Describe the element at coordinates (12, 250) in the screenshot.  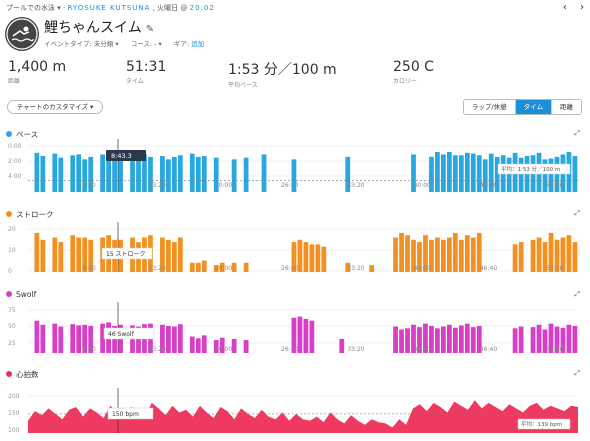
I see `stroke-y-tick: 10` at that location.